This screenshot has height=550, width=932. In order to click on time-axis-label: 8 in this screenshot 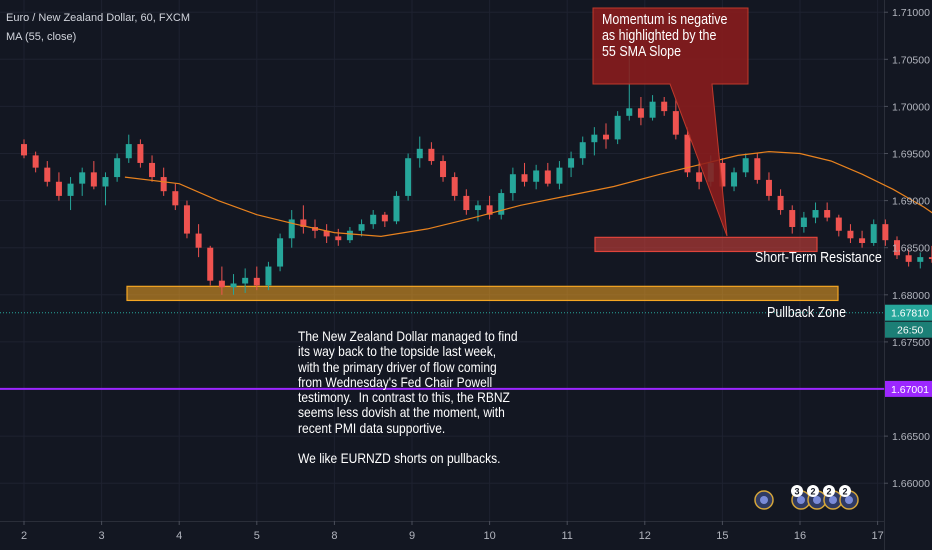, I will do `click(334, 536)`.